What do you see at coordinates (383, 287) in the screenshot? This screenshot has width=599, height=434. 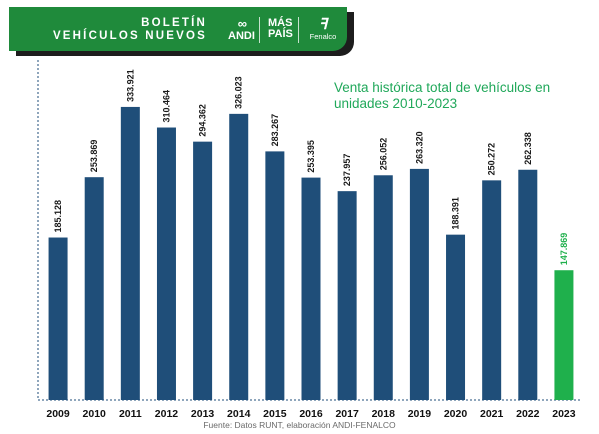 I see `bar-2018` at bounding box center [383, 287].